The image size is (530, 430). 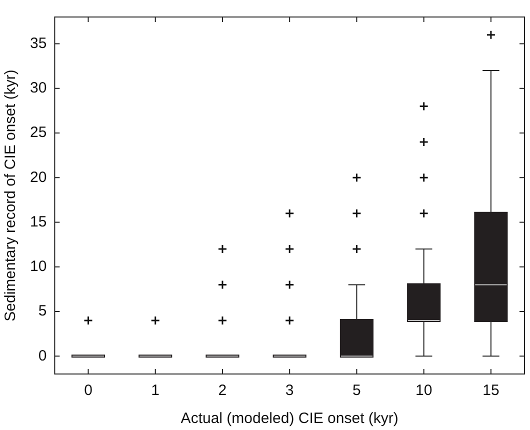 What do you see at coordinates (42, 355) in the screenshot?
I see `y-tick-label: 0` at bounding box center [42, 355].